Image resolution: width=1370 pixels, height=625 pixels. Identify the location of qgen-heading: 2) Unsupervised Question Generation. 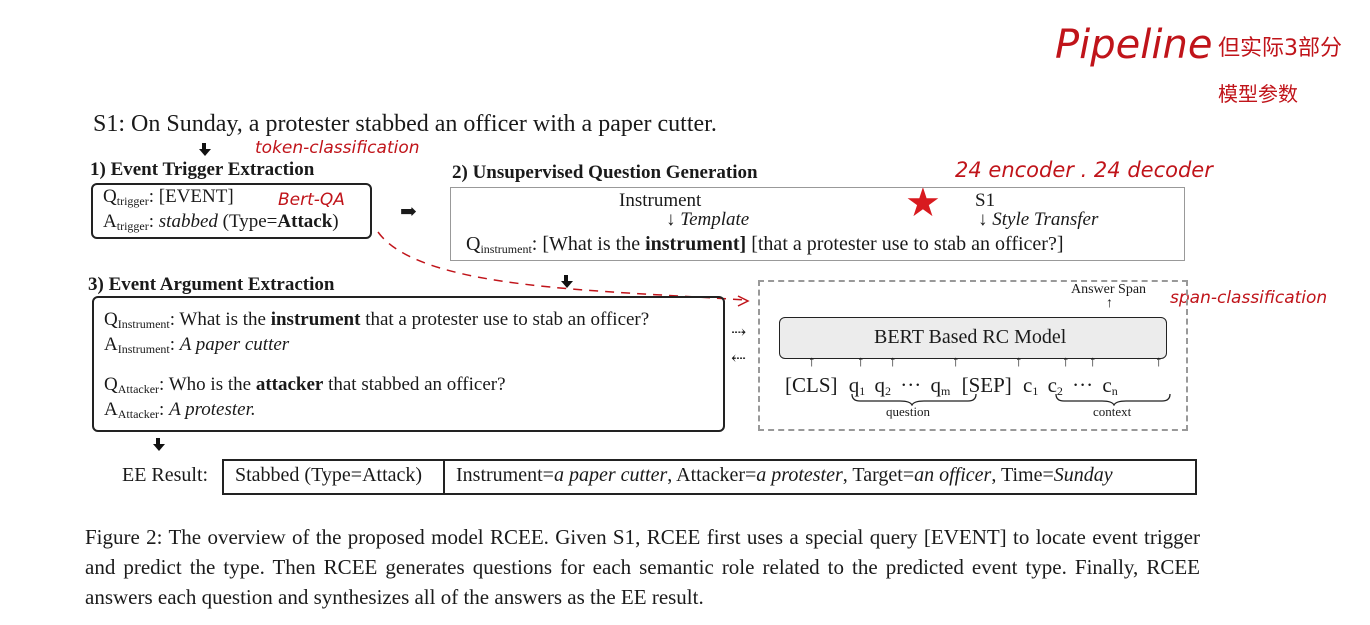
(605, 172).